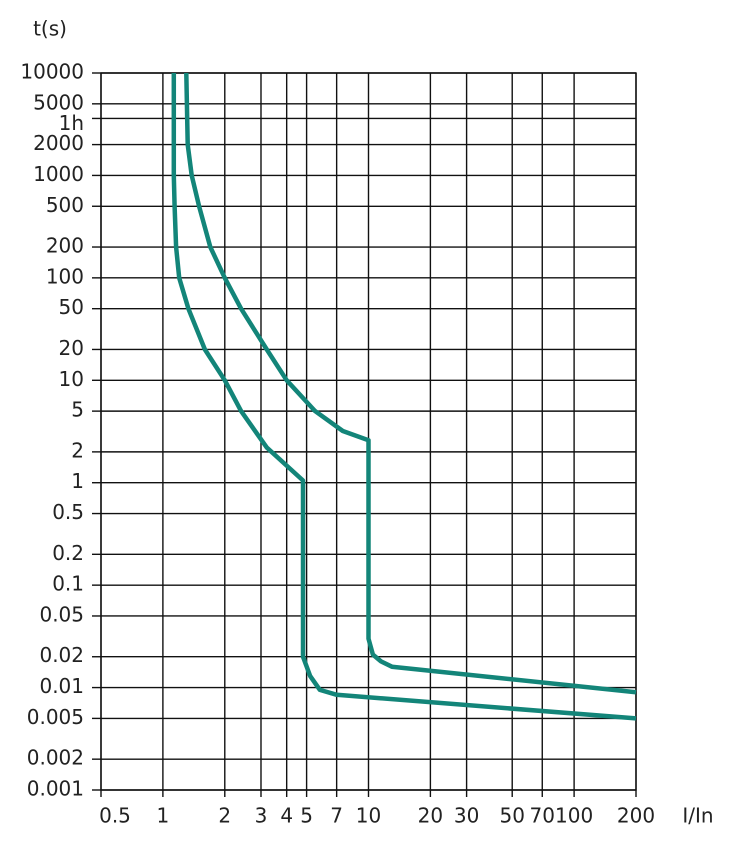 The width and height of the screenshot is (739, 845). I want to click on y-tick-label: 0.2, so click(68, 553).